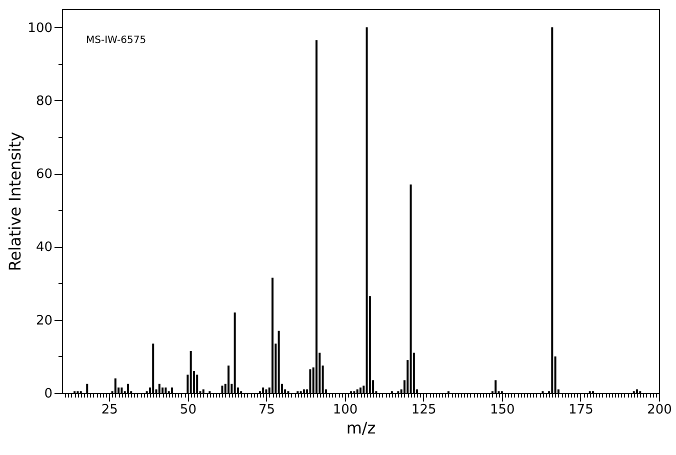  What do you see at coordinates (48, 394) in the screenshot?
I see `y-tick-label: 0` at bounding box center [48, 394].